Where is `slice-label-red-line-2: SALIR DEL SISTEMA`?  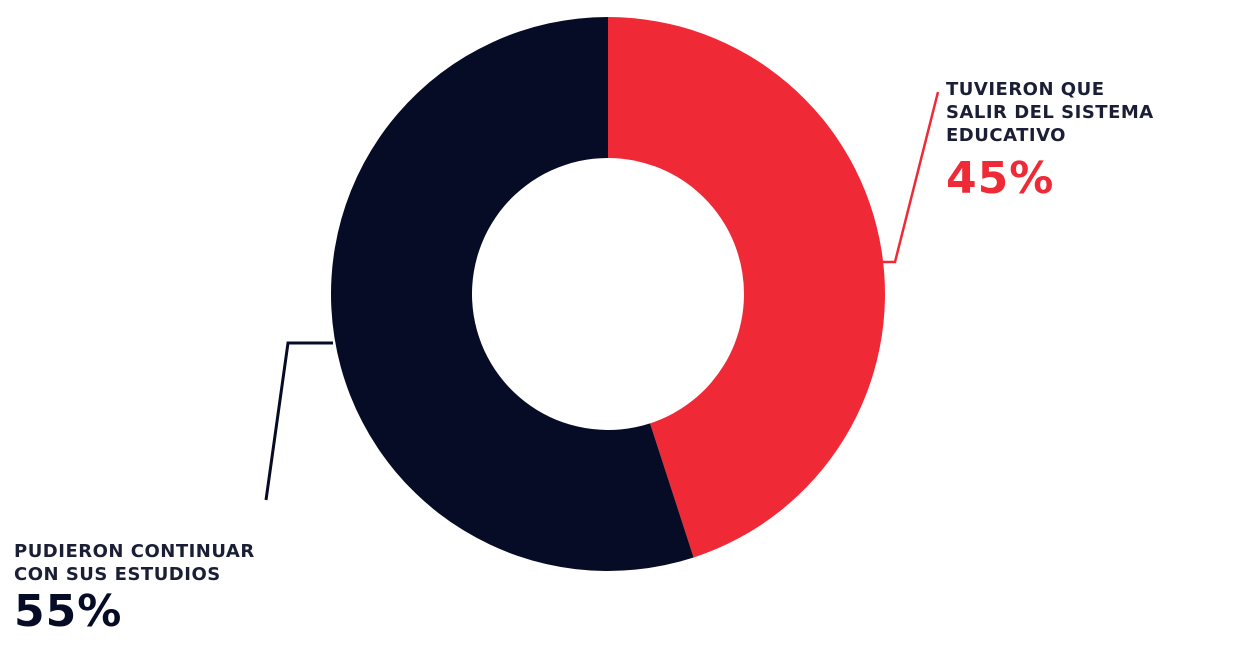 slice-label-red-line-2: SALIR DEL SISTEMA is located at coordinates (1050, 112).